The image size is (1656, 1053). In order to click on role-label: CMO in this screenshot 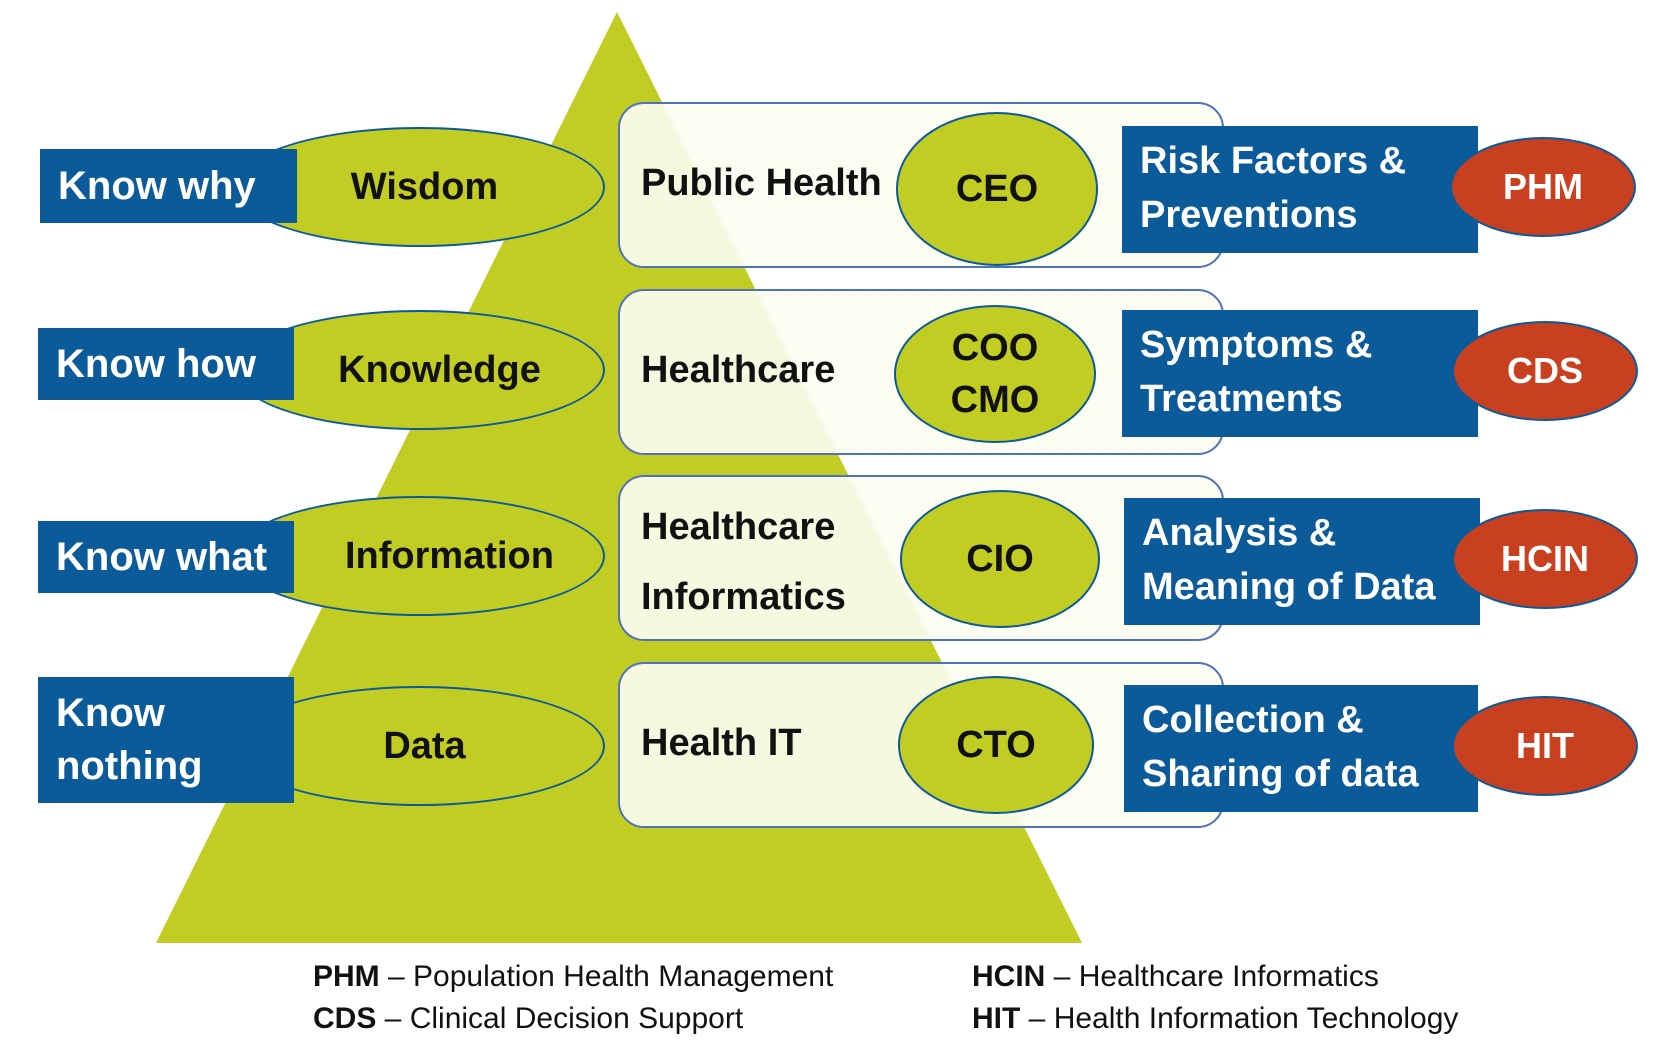, I will do `click(995, 400)`.